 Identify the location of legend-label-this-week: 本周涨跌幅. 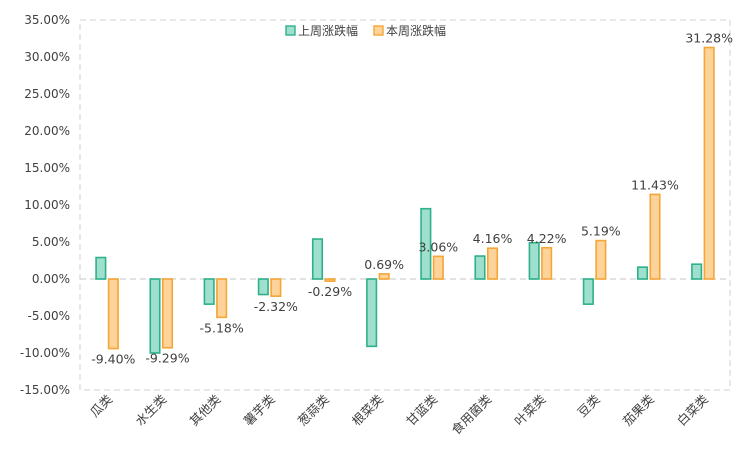
(416, 30).